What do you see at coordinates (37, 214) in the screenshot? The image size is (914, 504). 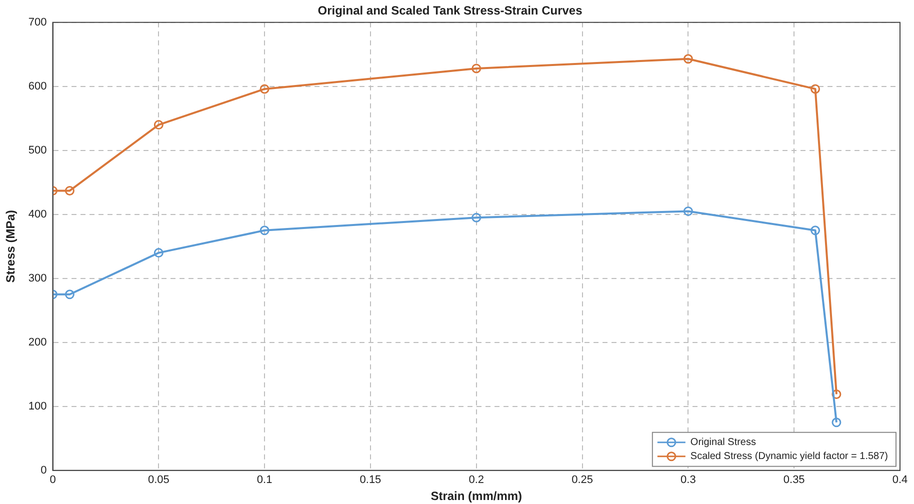 I see `y-tick-label: 400` at bounding box center [37, 214].